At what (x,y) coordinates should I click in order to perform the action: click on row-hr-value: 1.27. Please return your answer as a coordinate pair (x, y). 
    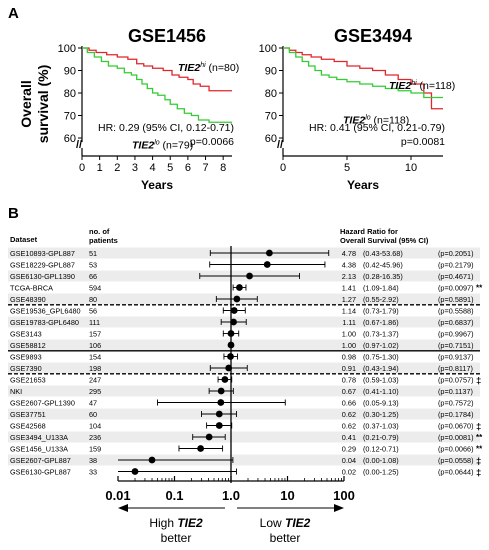
    Looking at the image, I should click on (349, 299).